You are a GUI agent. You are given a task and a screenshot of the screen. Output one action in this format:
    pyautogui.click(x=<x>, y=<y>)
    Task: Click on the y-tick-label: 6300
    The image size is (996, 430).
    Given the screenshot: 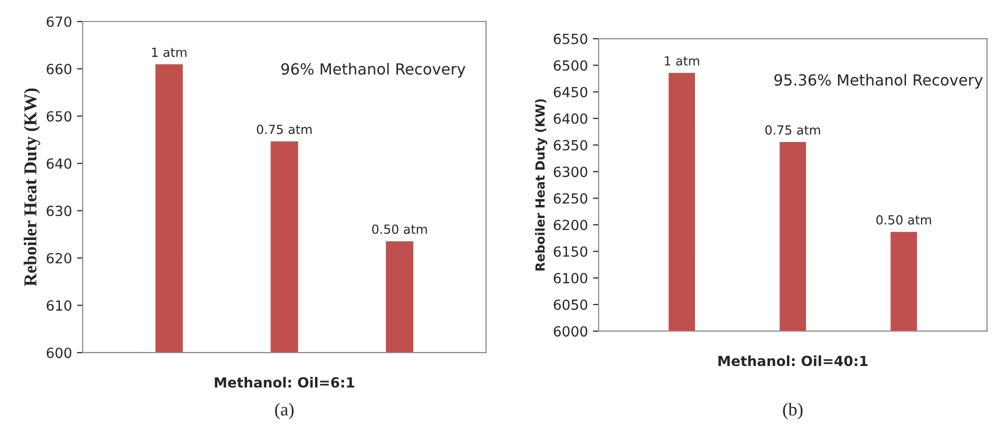 What is the action you would take?
    pyautogui.click(x=571, y=172)
    